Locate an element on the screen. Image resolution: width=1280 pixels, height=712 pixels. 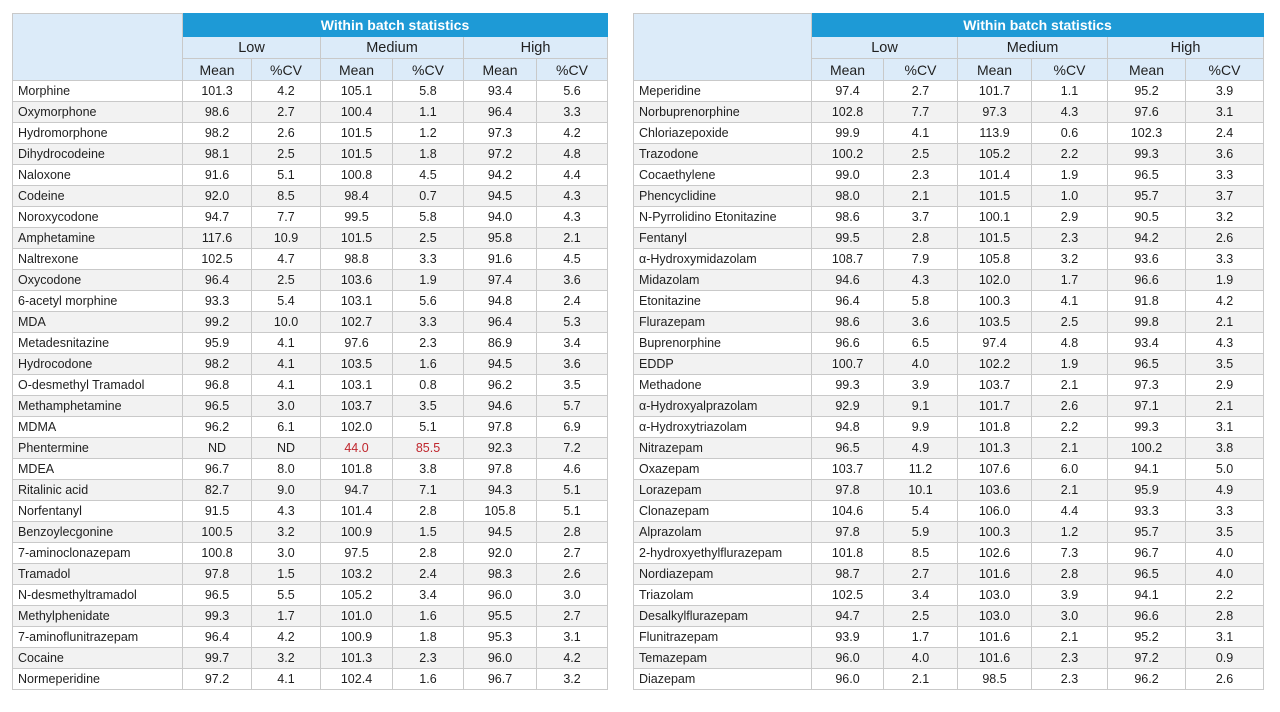
mean-value-cell: 97.2 is located at coordinates (1146, 658).